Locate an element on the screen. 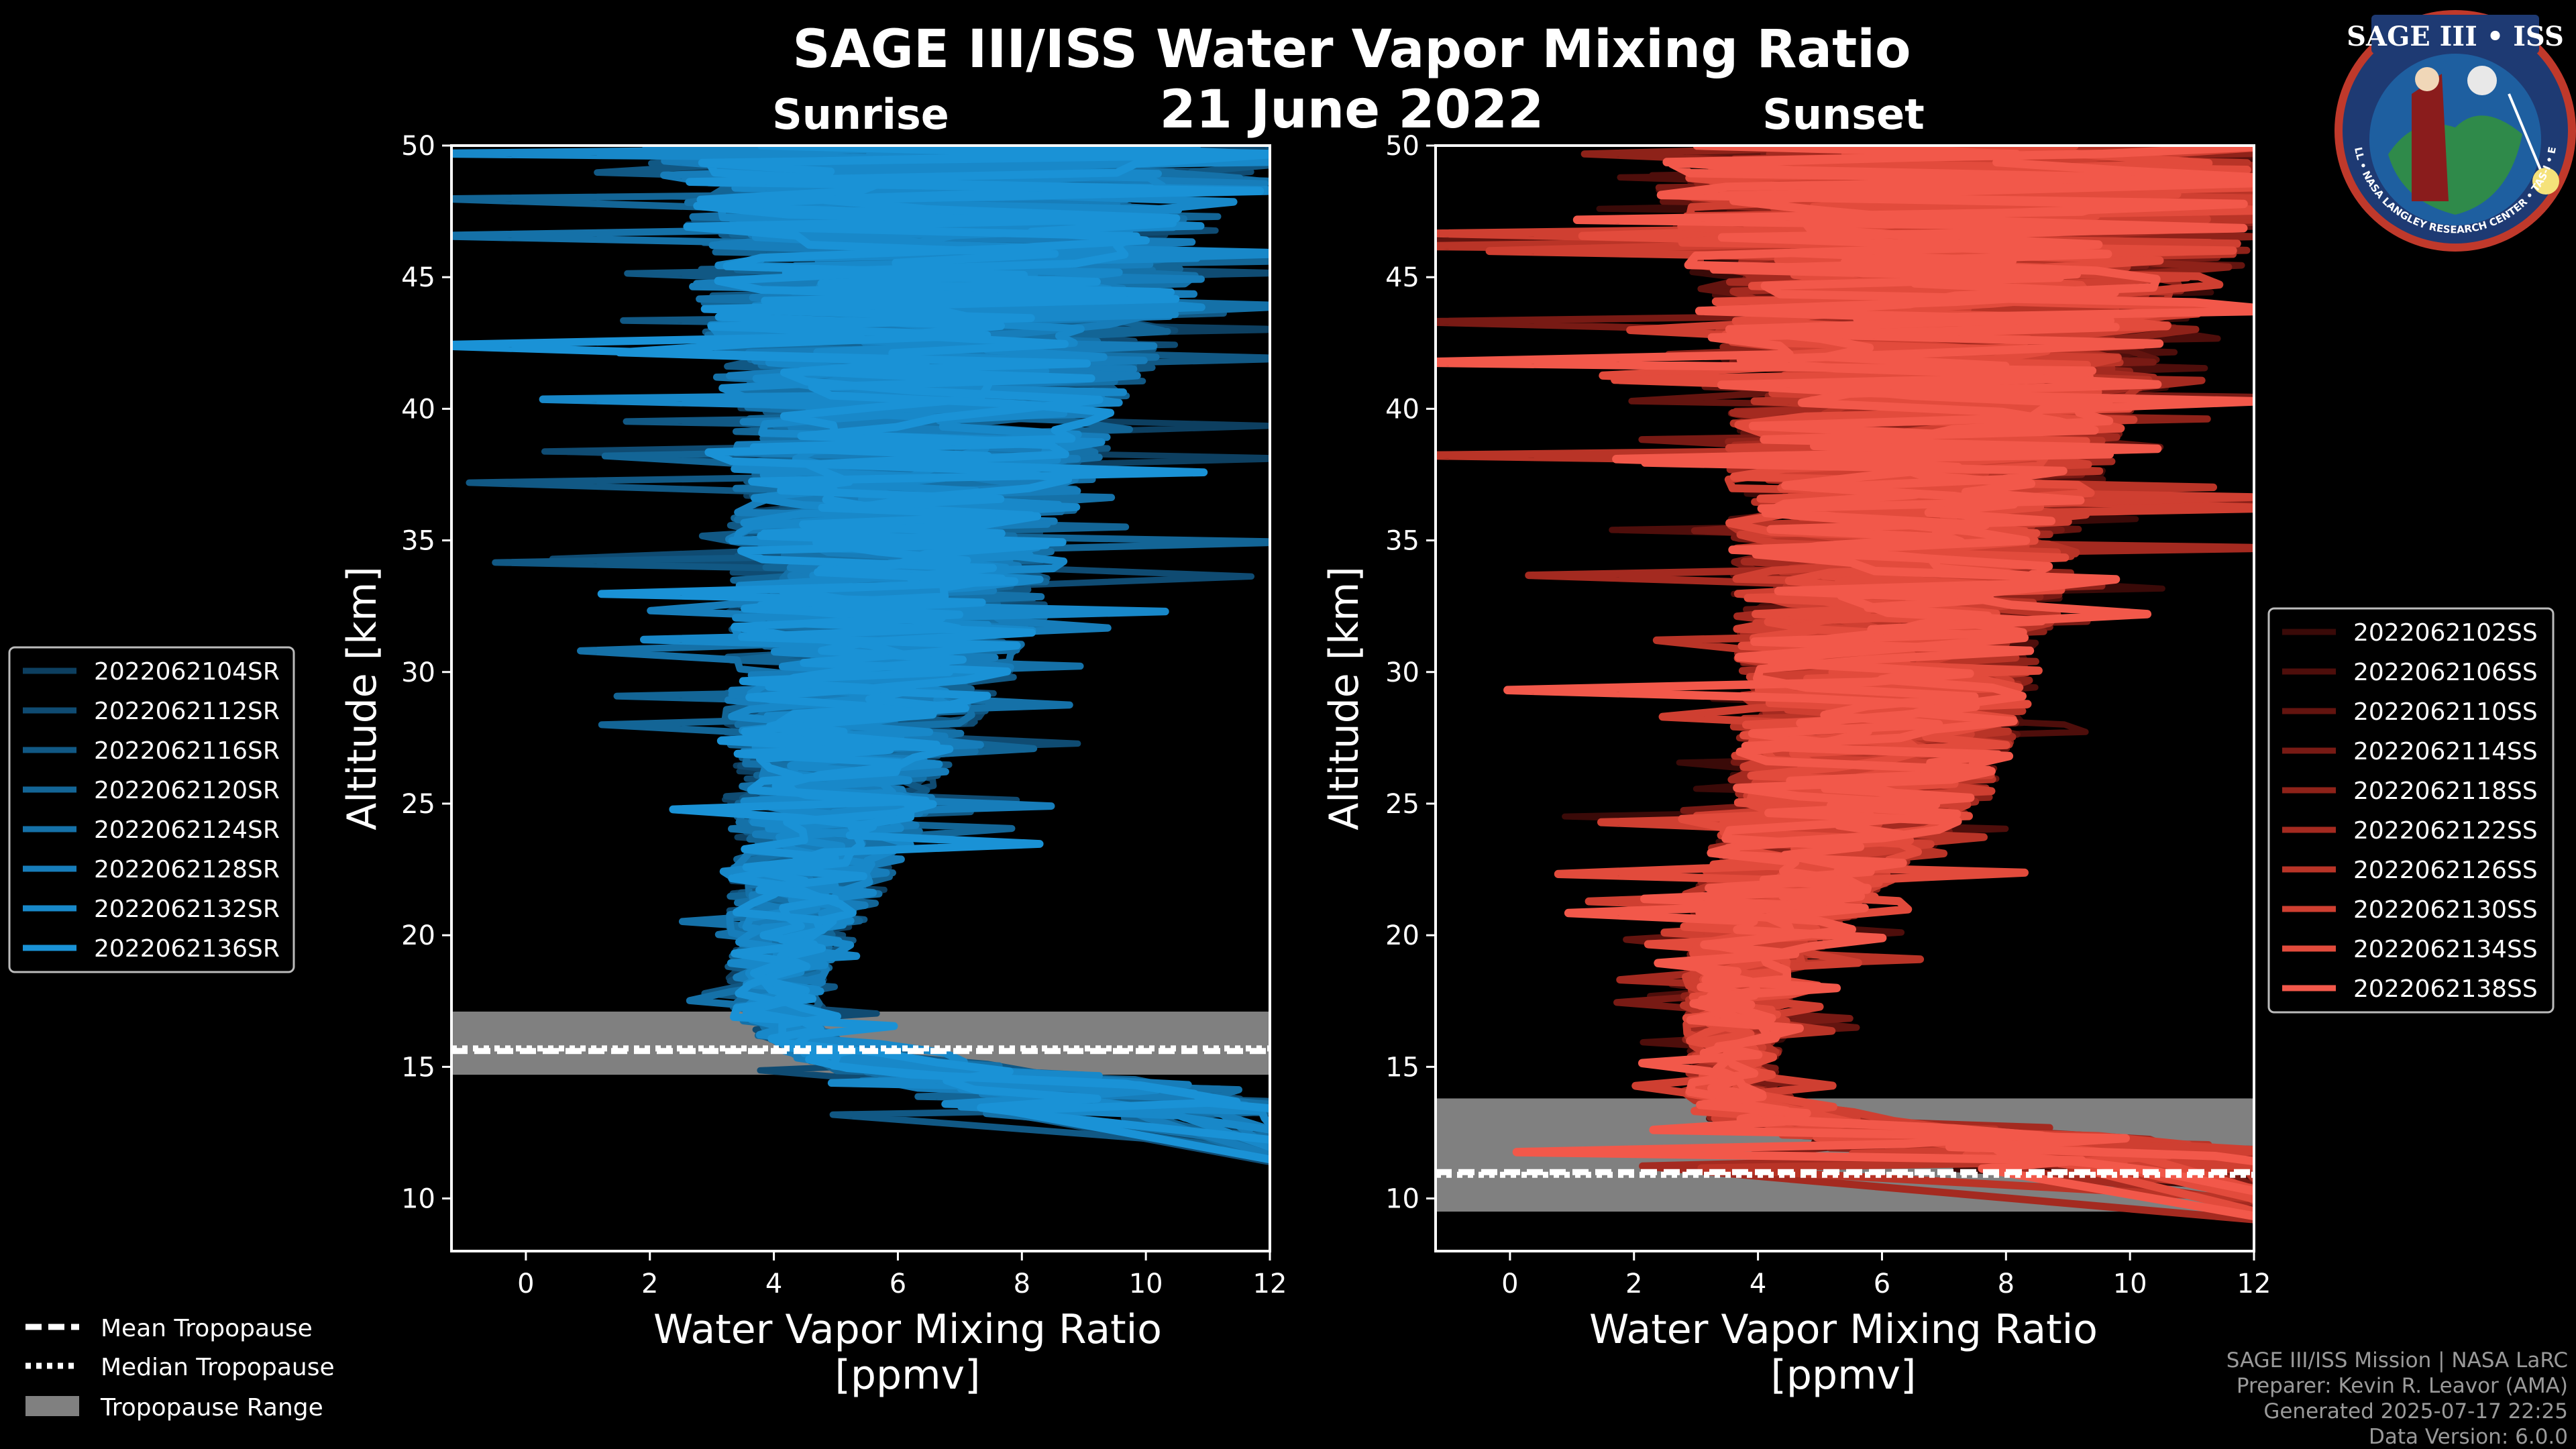  legend-label-2022062120SR: 2022062120SR is located at coordinates (187, 790).